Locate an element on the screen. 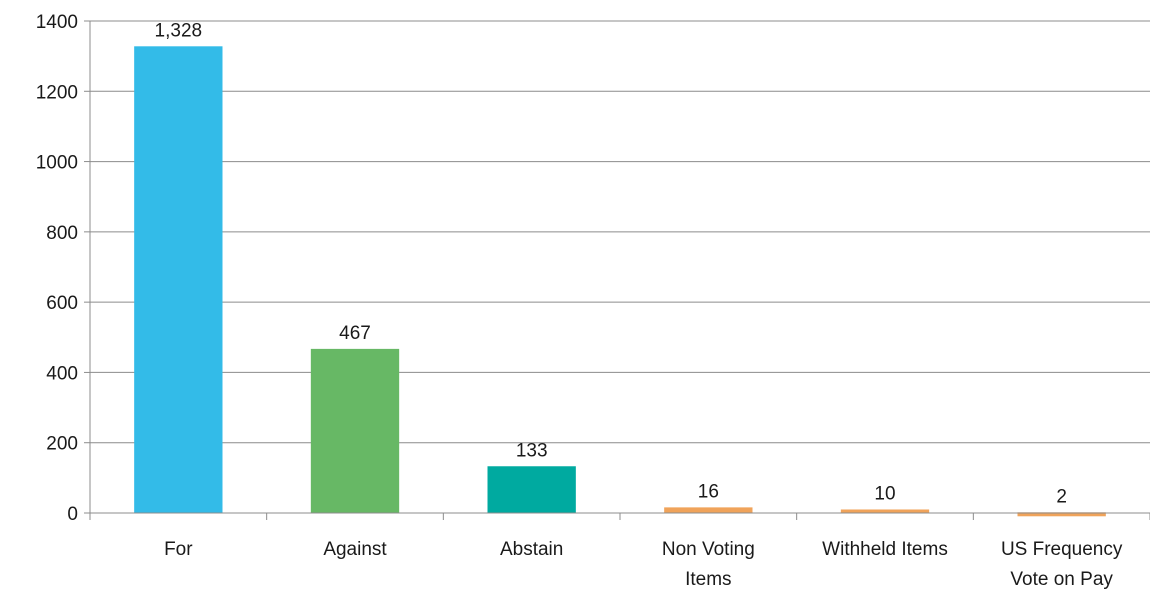 This screenshot has width=1150, height=594. data-label: 2 is located at coordinates (1061, 496).